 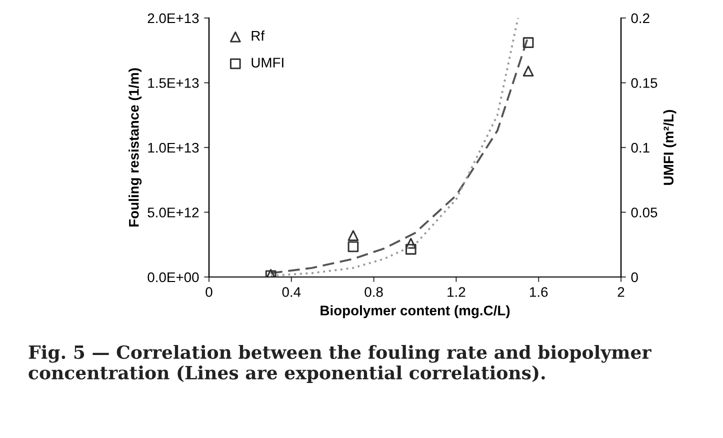 What do you see at coordinates (135, 147) in the screenshot?
I see `y-axis-title: Fouling resistance (1/m)` at bounding box center [135, 147].